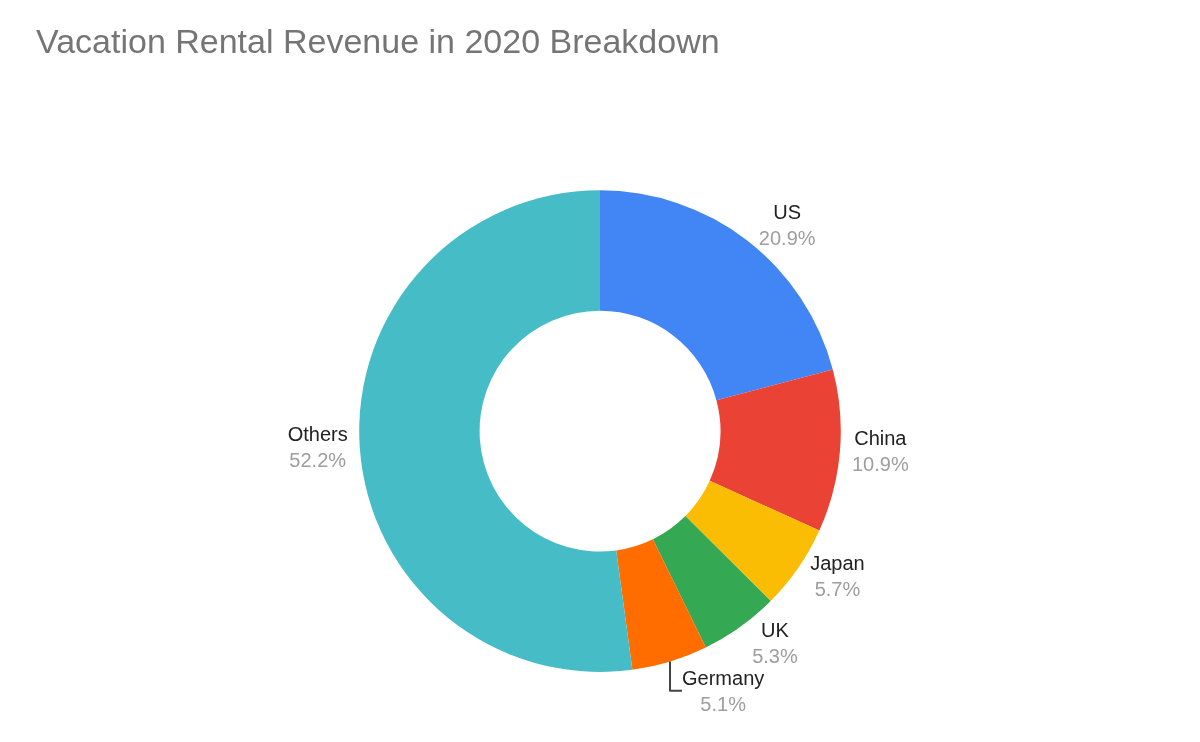  Describe the element at coordinates (837, 562) in the screenshot. I see `slice-label: Japan` at that location.